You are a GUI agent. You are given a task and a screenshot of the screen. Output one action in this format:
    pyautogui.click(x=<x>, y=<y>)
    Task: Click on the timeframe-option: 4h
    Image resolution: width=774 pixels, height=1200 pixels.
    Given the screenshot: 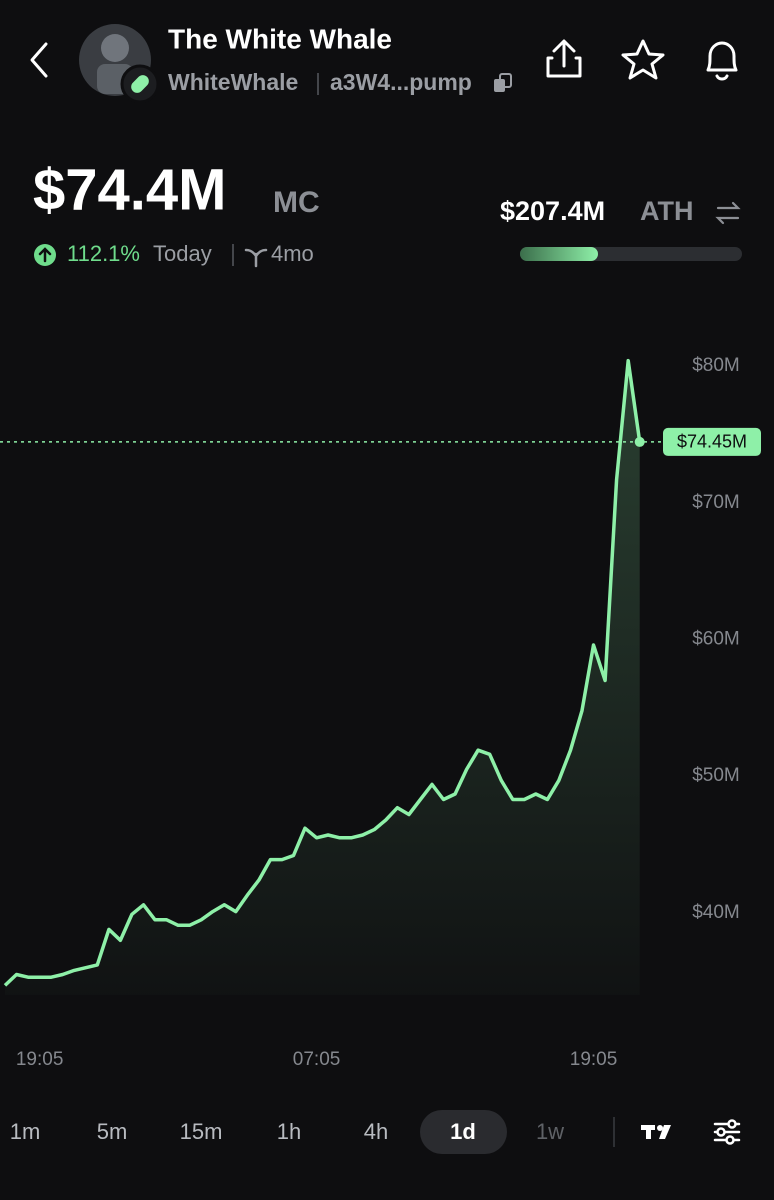 What is the action you would take?
    pyautogui.click(x=376, y=1131)
    